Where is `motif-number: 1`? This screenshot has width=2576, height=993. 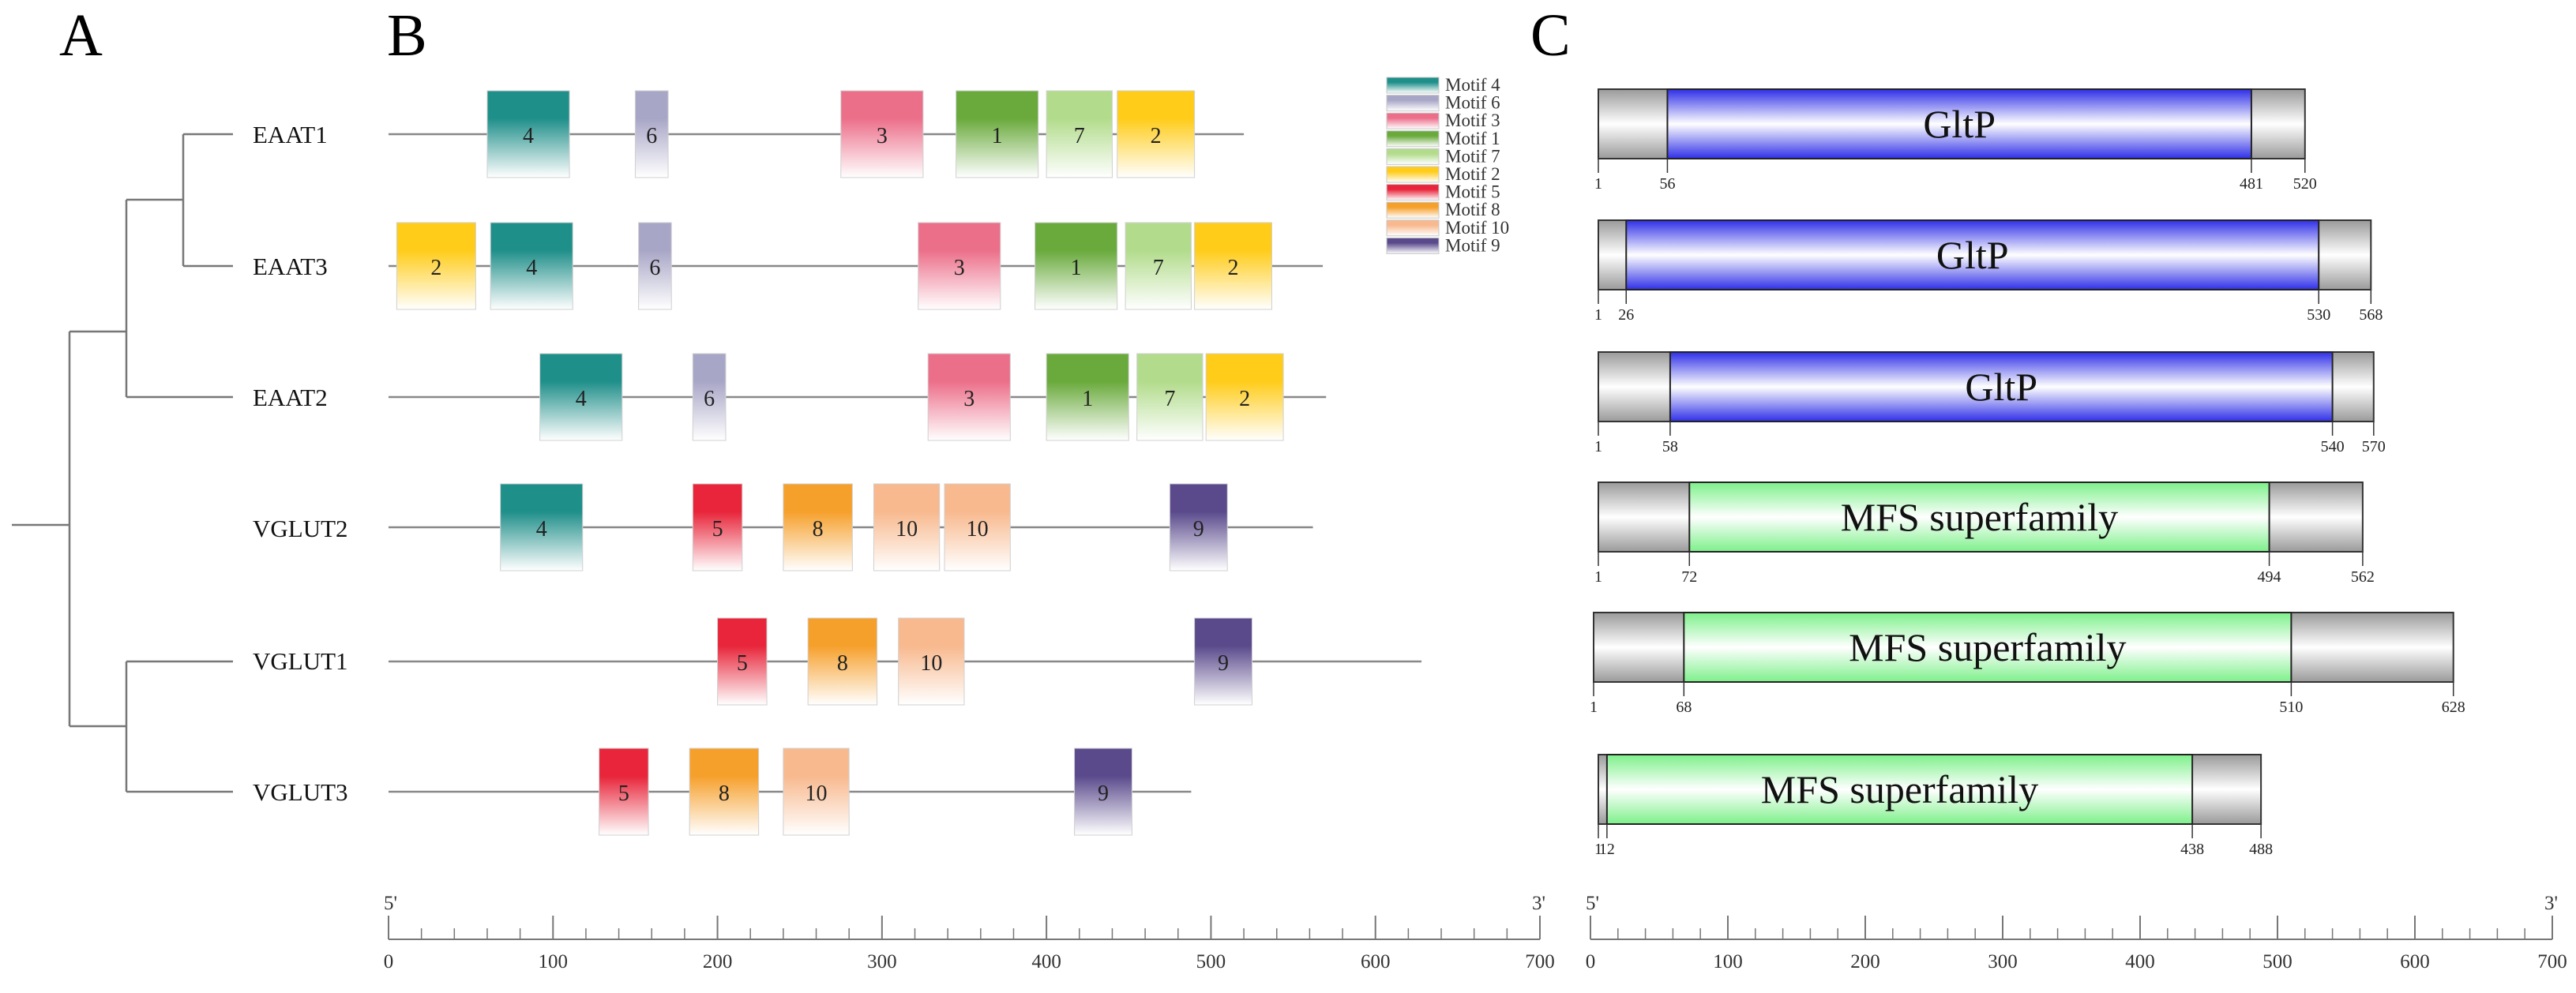 motif-number: 1 is located at coordinates (1076, 268).